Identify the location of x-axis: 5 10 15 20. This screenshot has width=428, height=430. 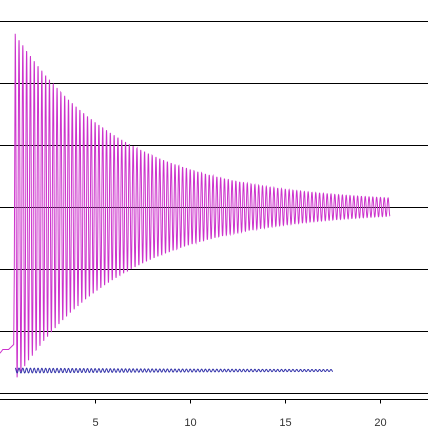
(214, 414).